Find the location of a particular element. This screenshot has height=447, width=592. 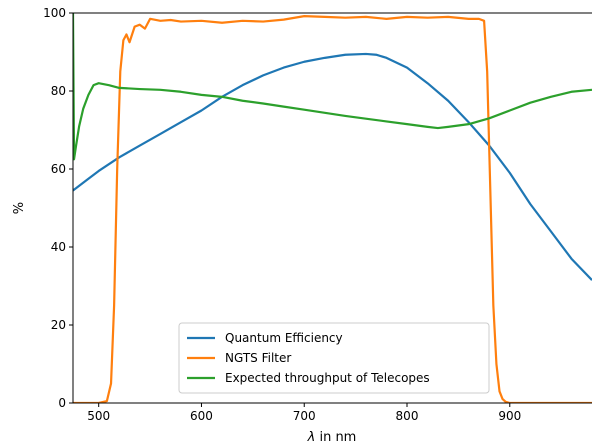

x-tick-label: 500 is located at coordinates (98, 416).